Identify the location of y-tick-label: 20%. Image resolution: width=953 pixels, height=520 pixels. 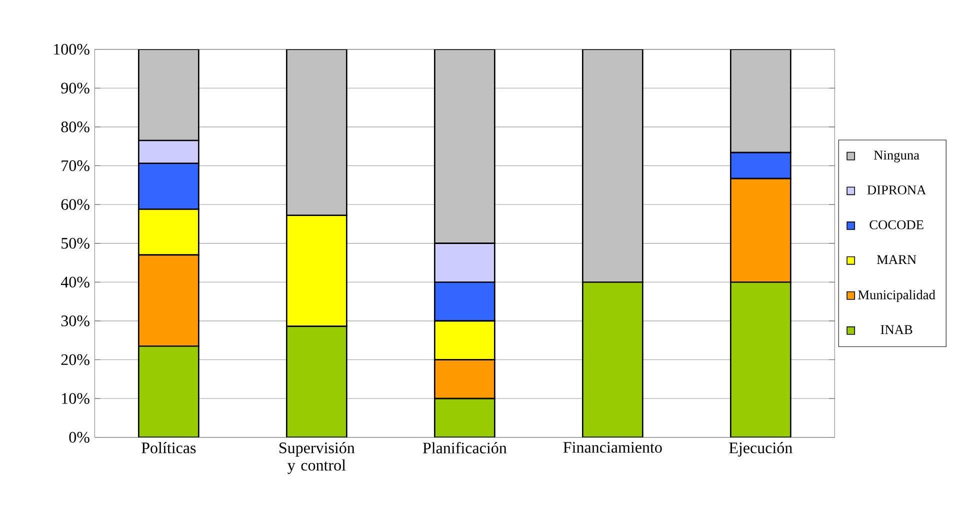
(75, 360).